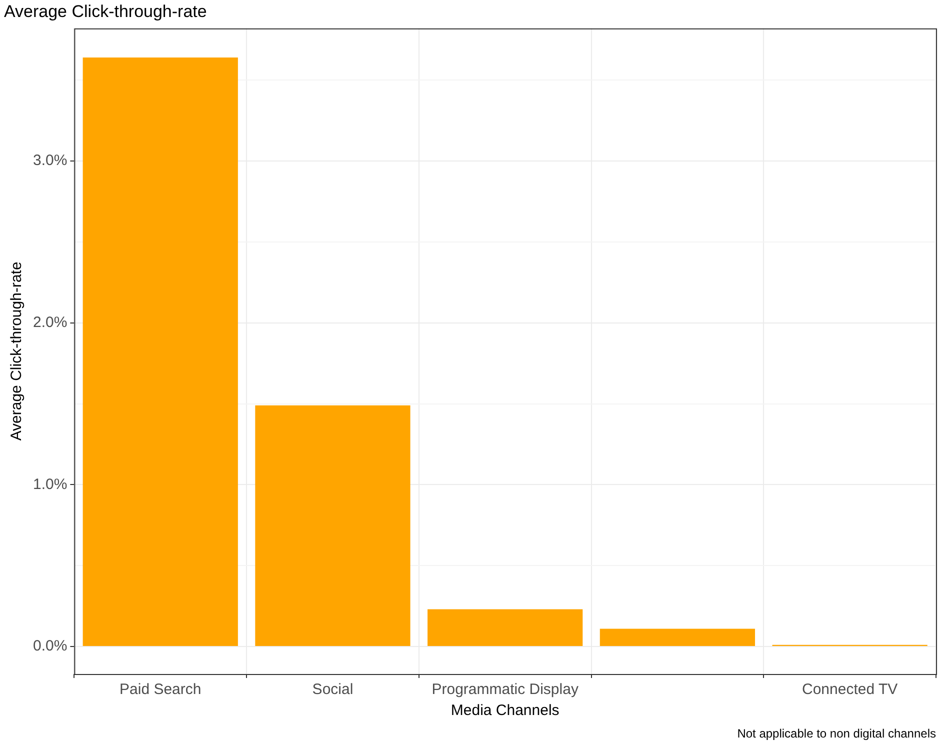  What do you see at coordinates (50, 161) in the screenshot?
I see `y-tick-label: 3.0%` at bounding box center [50, 161].